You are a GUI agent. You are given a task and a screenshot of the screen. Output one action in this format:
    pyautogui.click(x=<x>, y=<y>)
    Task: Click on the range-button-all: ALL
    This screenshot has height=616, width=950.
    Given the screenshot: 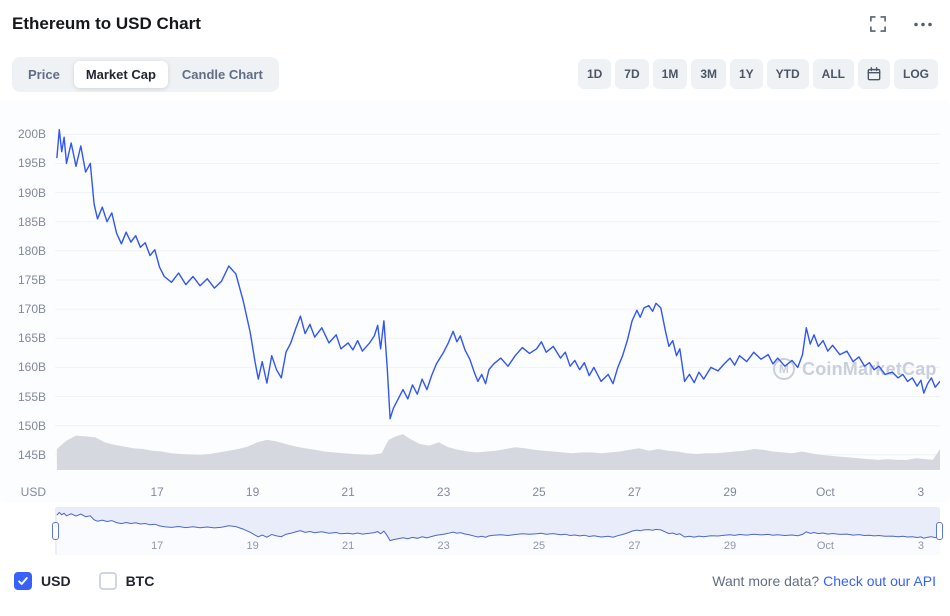 What is the action you would take?
    pyautogui.click(x=833, y=74)
    